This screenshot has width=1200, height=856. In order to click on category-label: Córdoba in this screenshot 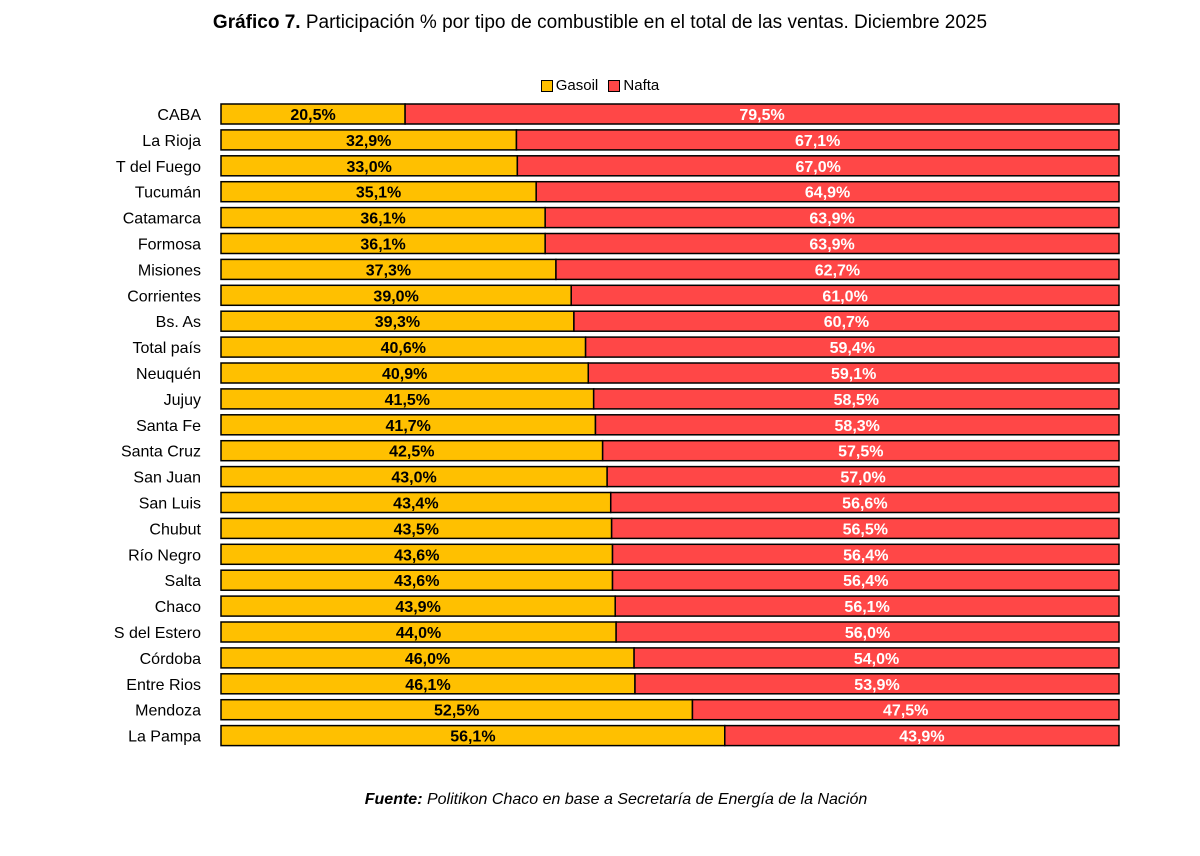, I will do `click(170, 659)`.